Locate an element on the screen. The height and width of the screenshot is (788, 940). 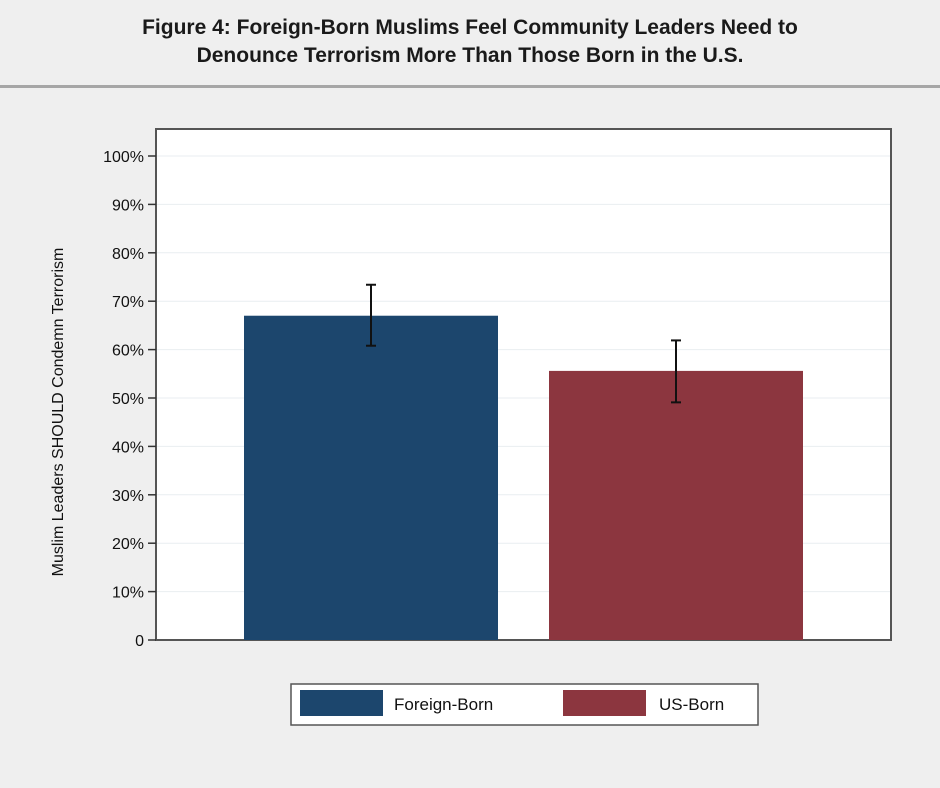
y-tick-label: 10% is located at coordinates (128, 593).